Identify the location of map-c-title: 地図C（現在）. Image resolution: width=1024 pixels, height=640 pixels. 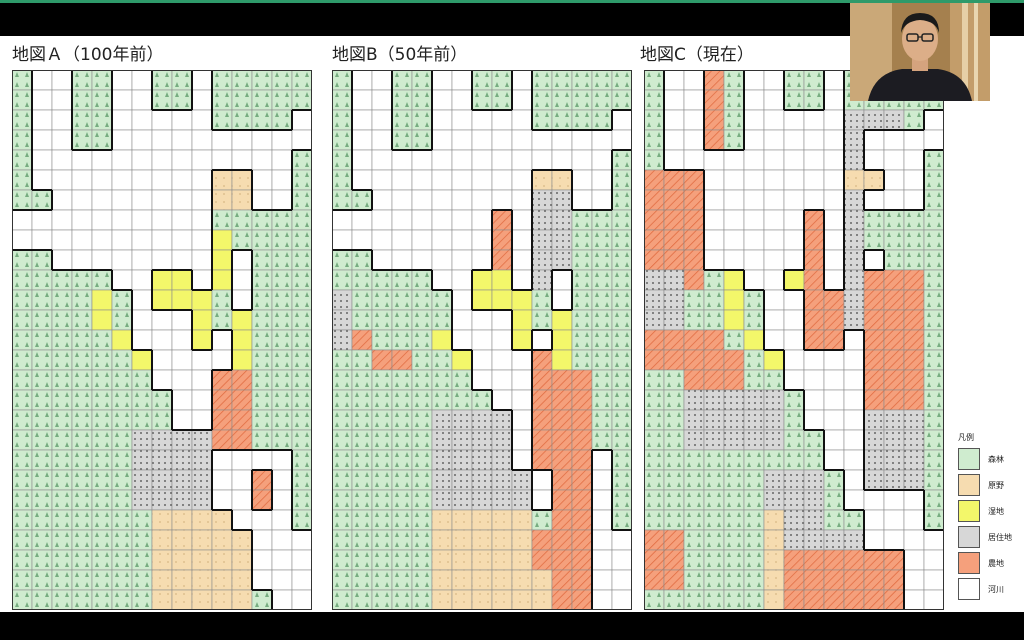
(697, 55).